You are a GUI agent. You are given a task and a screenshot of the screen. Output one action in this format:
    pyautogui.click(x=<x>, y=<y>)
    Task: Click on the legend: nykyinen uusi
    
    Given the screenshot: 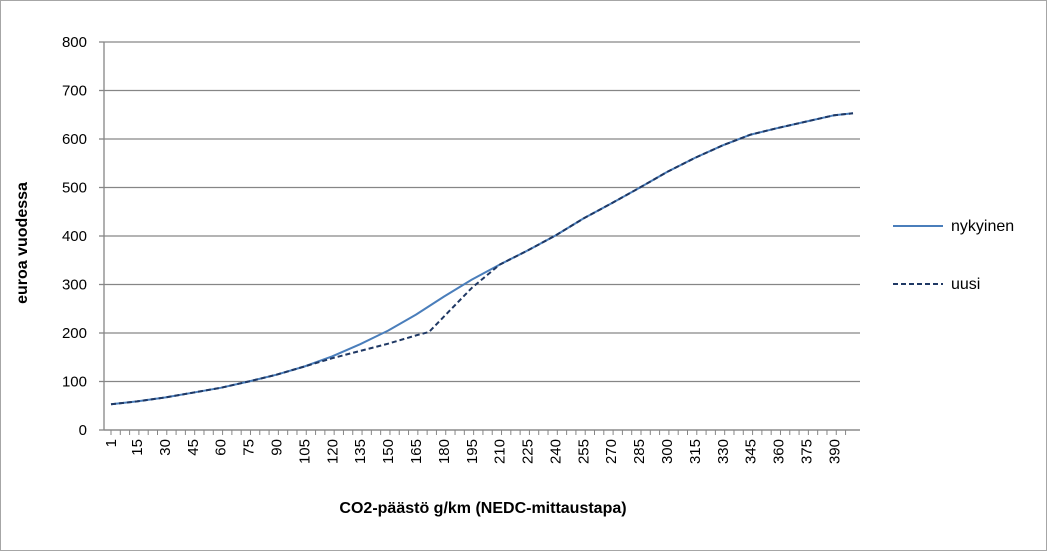 What is the action you would take?
    pyautogui.click(x=953, y=255)
    